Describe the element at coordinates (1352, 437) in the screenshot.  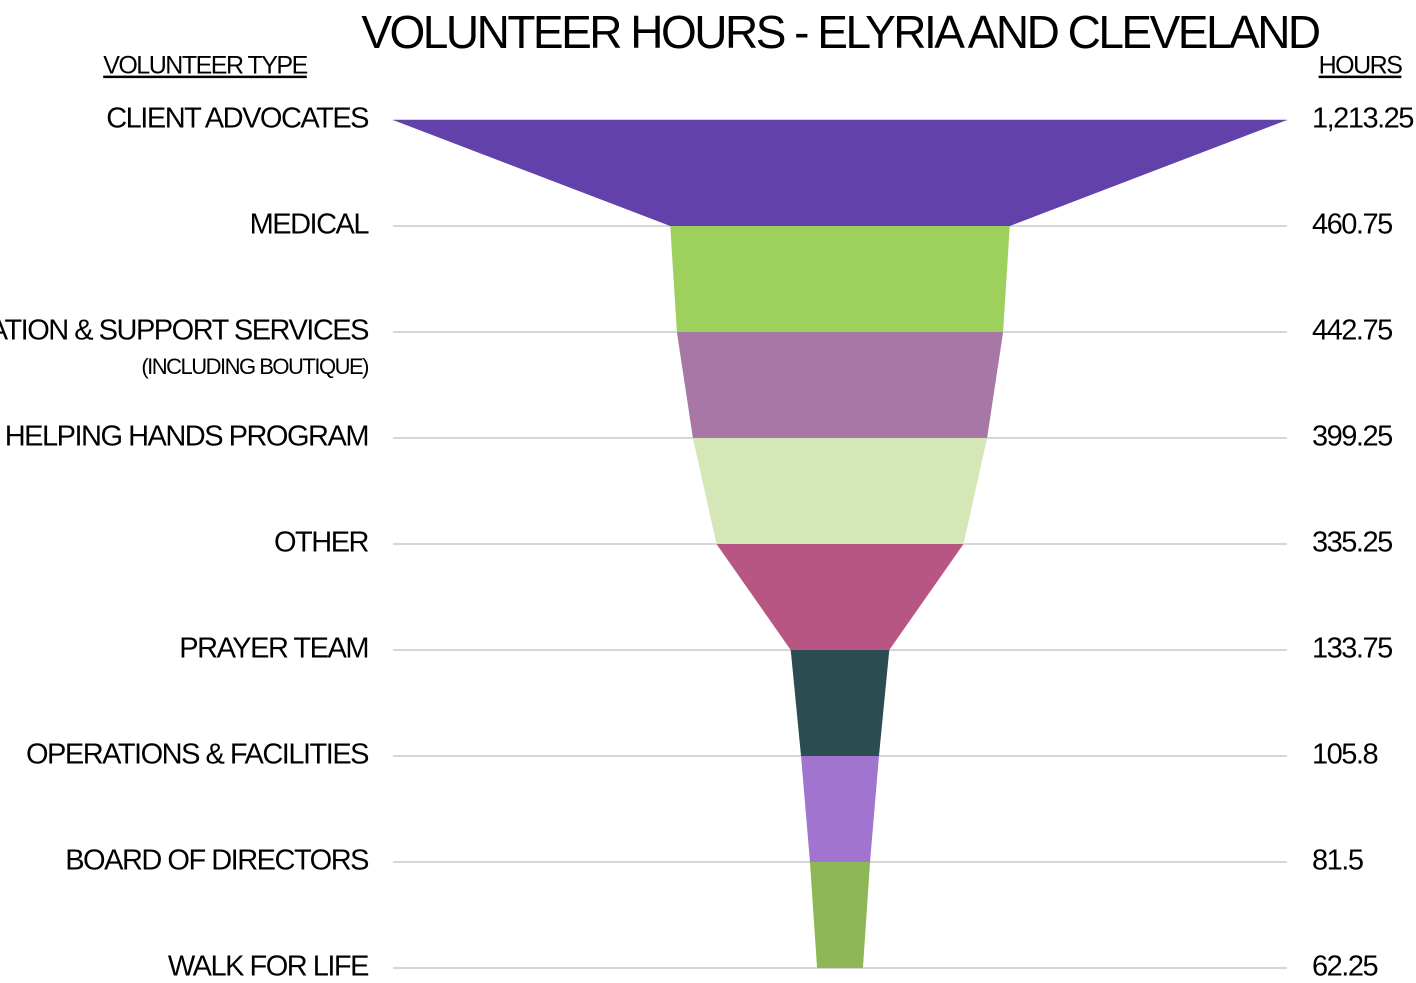
I see `value-label: 399.25` at that location.